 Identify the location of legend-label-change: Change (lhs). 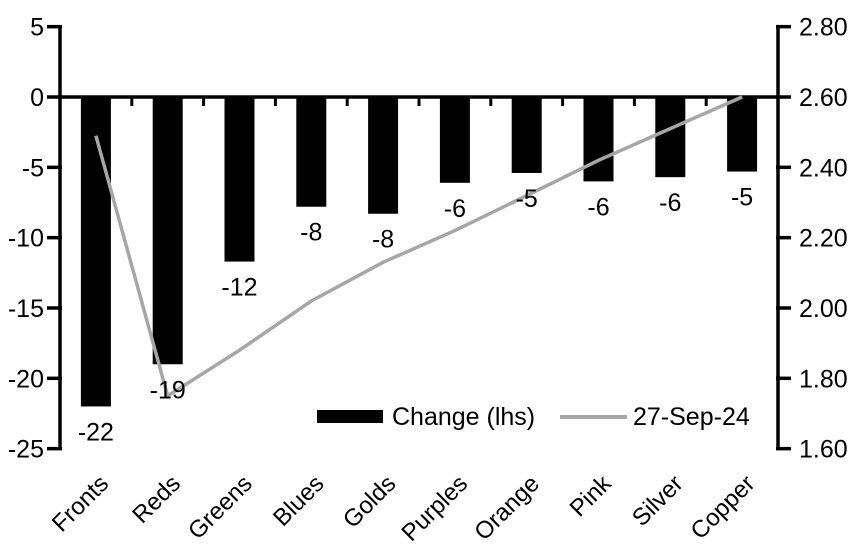
(464, 417).